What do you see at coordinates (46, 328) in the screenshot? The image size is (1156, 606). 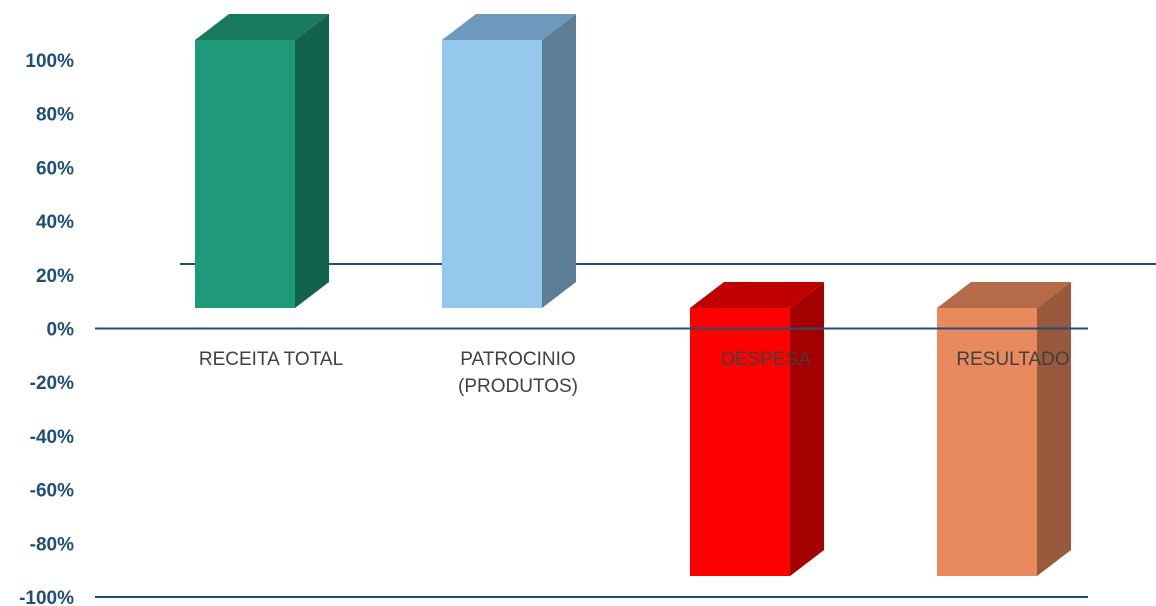 I see `y-axis-tick-labels: 100% 80% 60% 40% 20% 0% -20% -40% -60% -80% -100%` at bounding box center [46, 328].